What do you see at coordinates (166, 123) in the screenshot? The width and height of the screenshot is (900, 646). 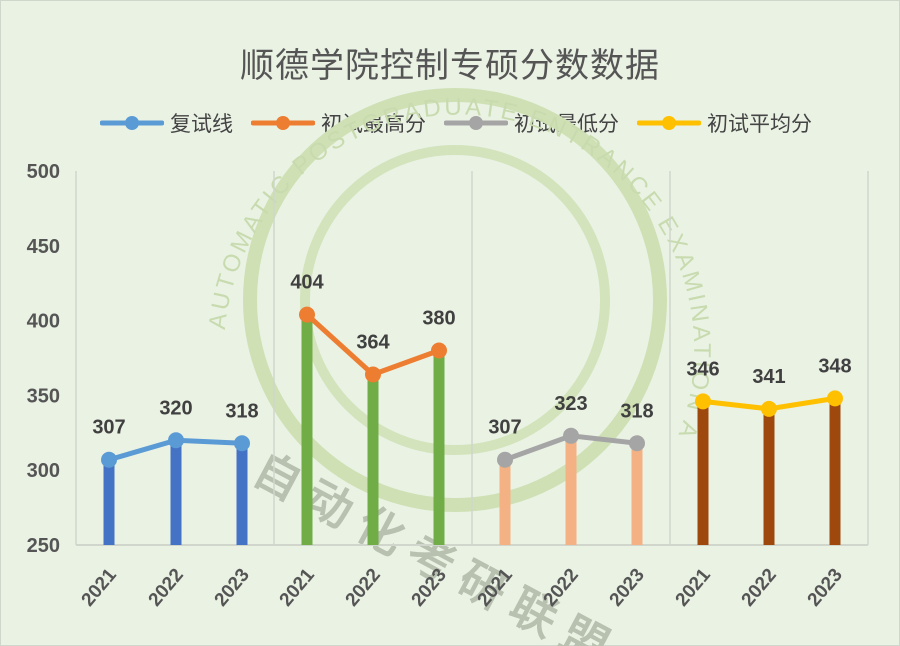 I see `legend-item: 复试线` at bounding box center [166, 123].